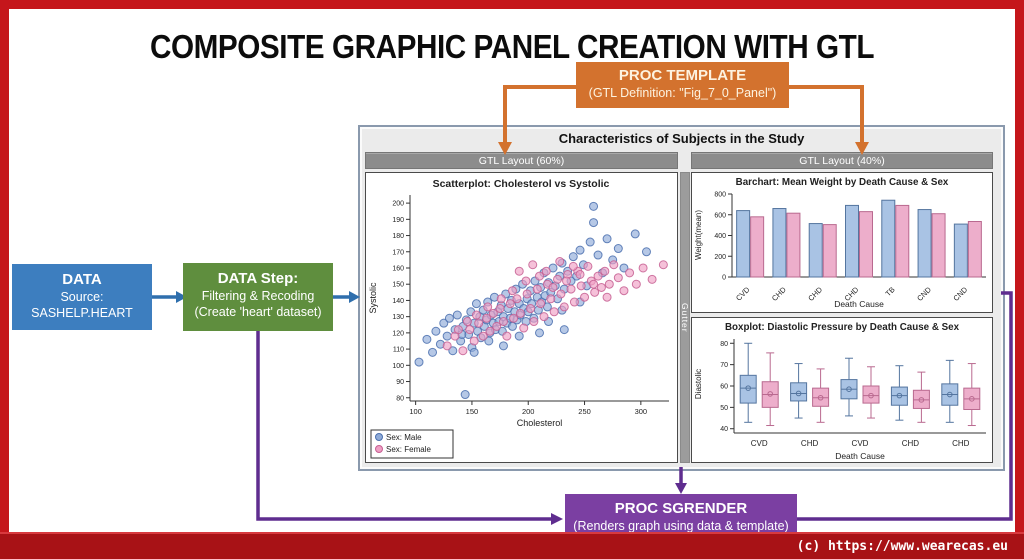  What do you see at coordinates (724, 387) in the screenshot?
I see `svg-text: 60` at bounding box center [724, 387].